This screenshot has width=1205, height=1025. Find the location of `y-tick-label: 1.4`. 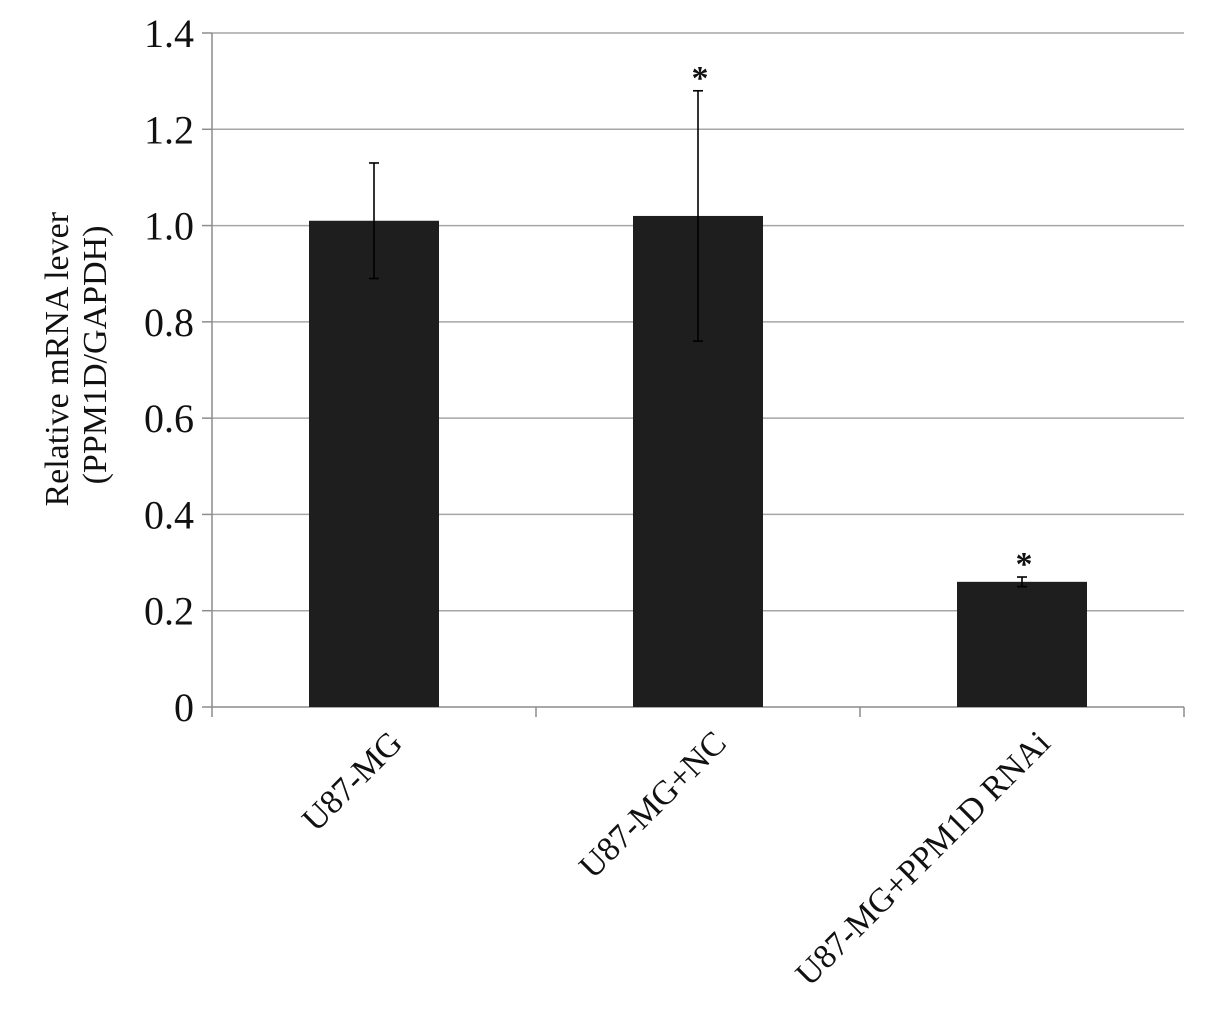

y-tick-label: 1.4 is located at coordinates (169, 33).